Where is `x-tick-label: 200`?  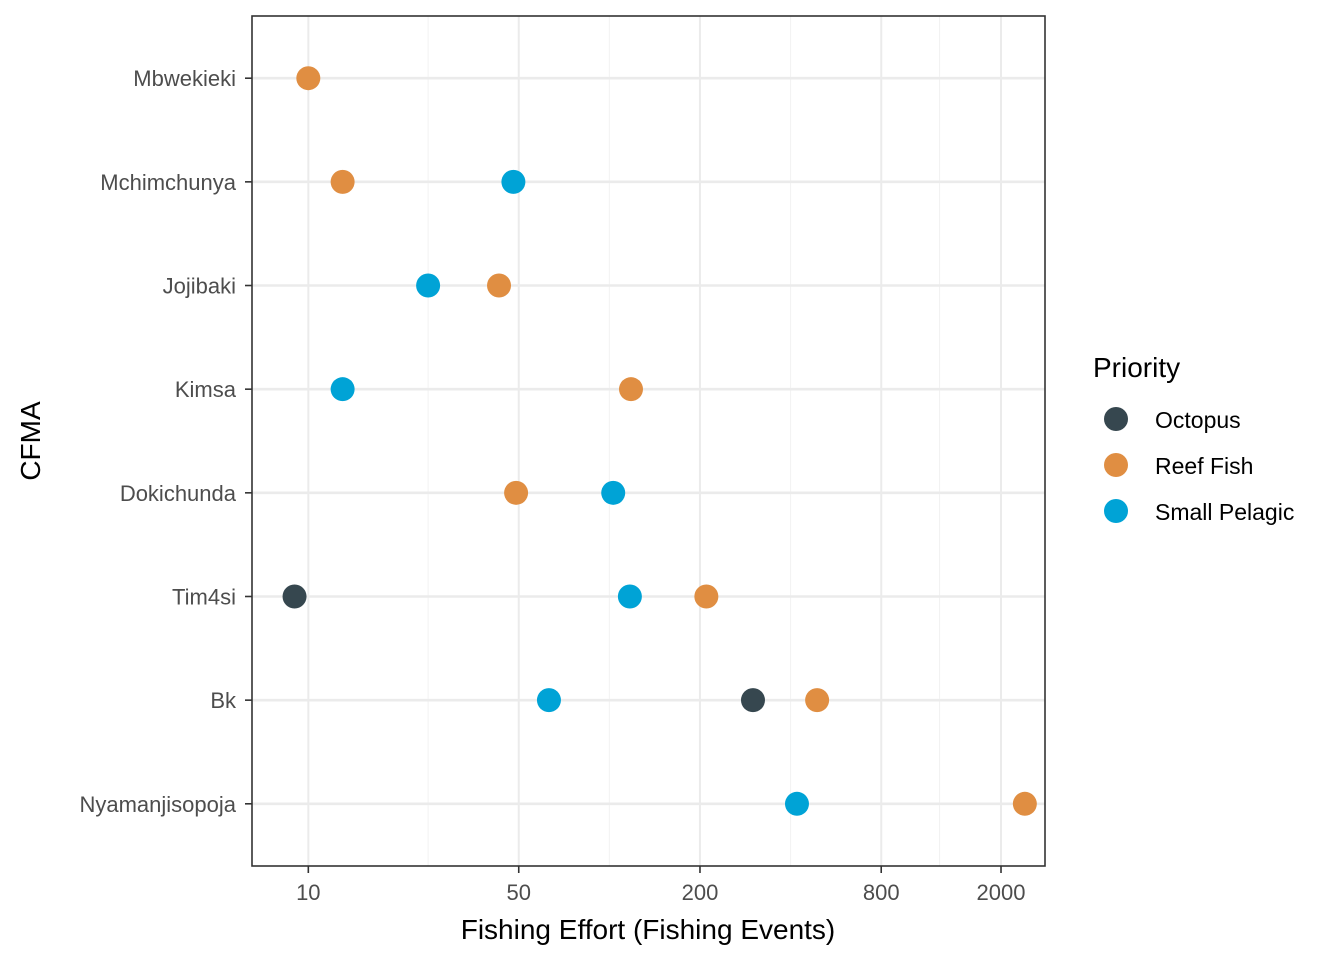
x-tick-label: 200 is located at coordinates (700, 892).